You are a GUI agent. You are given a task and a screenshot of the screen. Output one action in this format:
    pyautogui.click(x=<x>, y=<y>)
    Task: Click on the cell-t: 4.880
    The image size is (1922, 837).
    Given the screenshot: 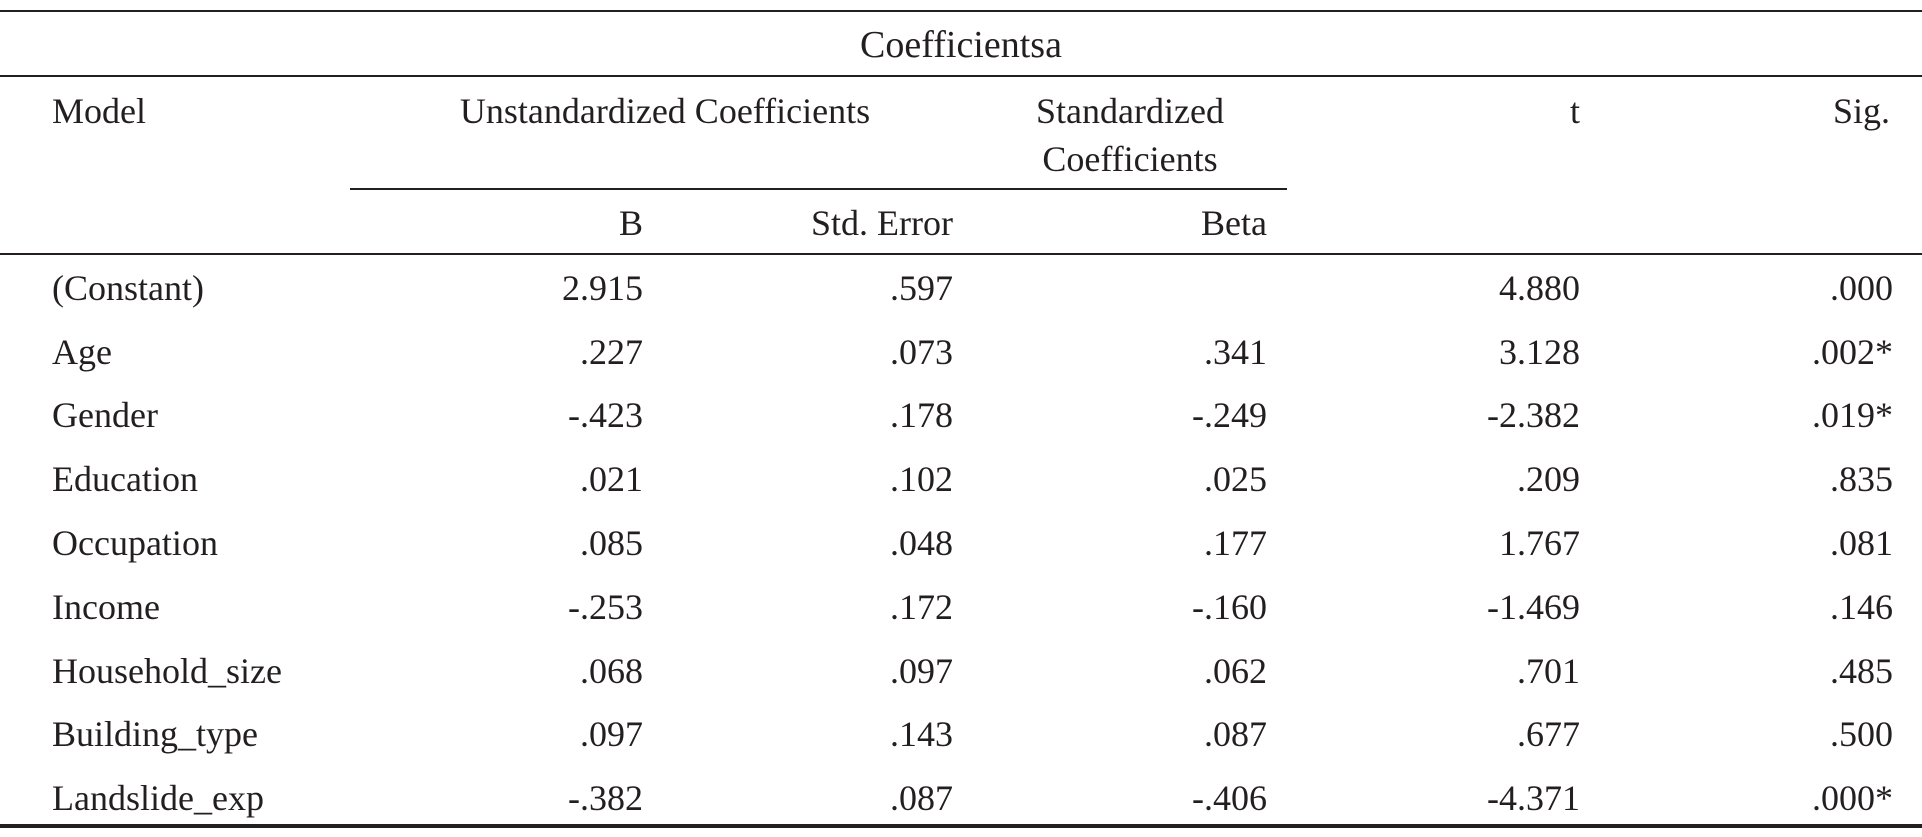 What is the action you would take?
    pyautogui.click(x=1539, y=287)
    